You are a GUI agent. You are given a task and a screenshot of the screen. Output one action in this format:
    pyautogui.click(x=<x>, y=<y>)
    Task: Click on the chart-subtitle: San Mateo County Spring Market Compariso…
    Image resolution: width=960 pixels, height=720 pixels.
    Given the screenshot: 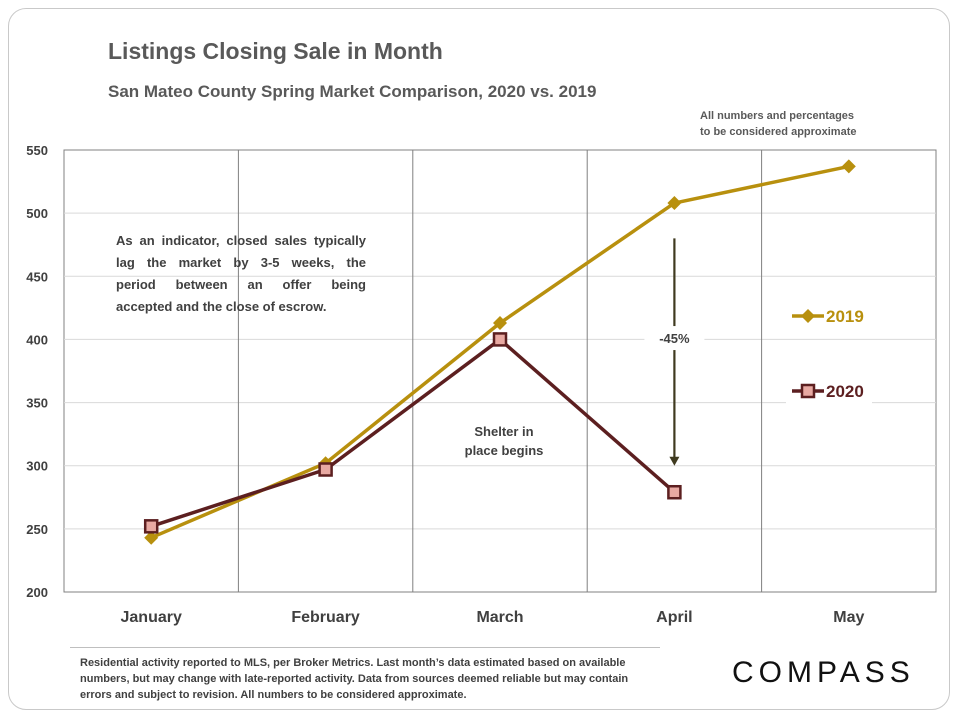 What is the action you would take?
    pyautogui.click(x=352, y=91)
    